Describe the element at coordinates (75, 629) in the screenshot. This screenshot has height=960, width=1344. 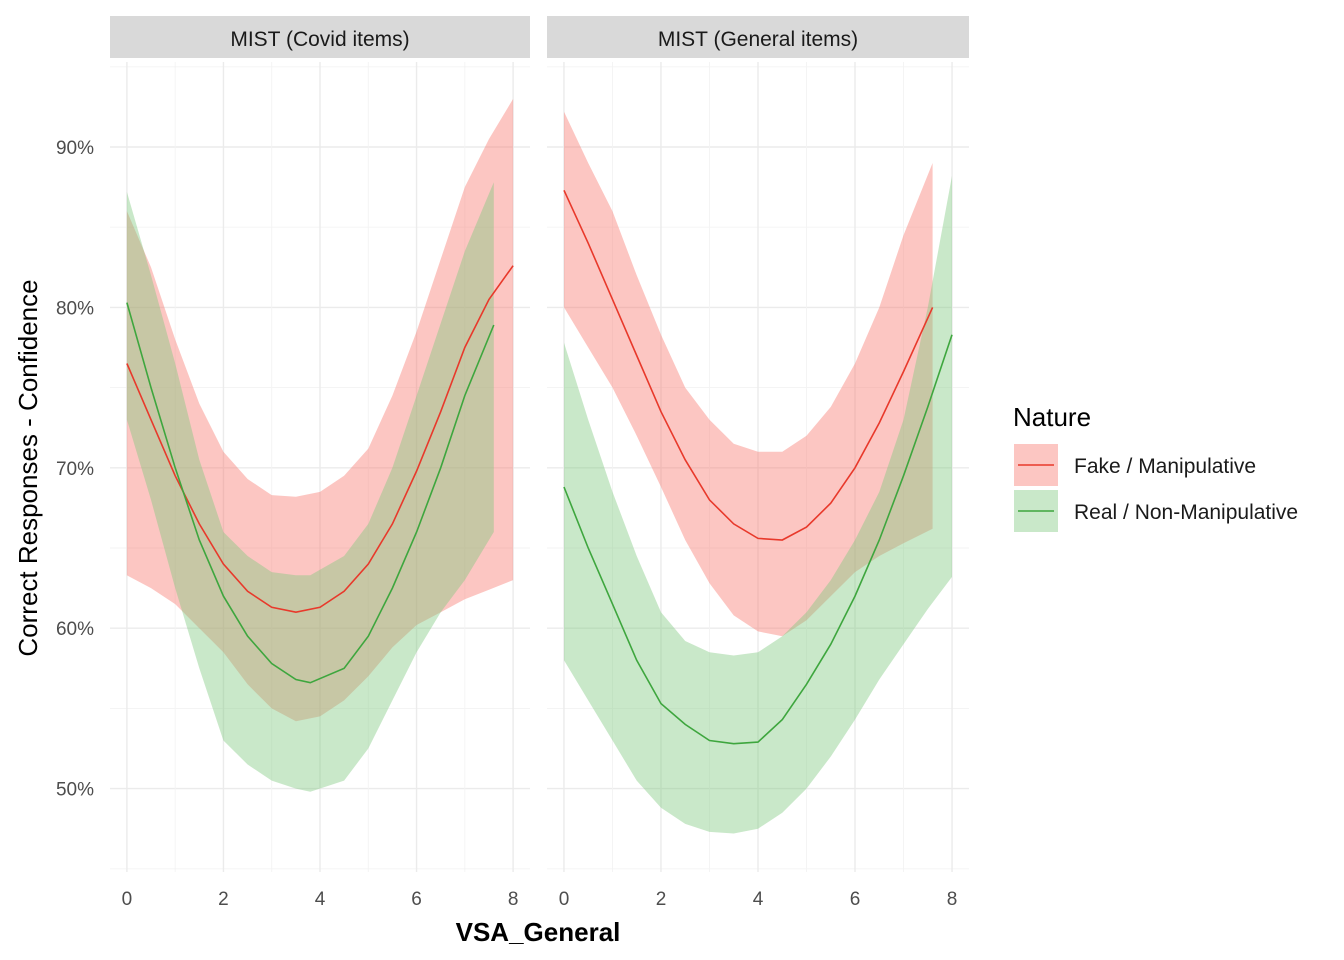
I see `y-tick-label: 60%` at that location.